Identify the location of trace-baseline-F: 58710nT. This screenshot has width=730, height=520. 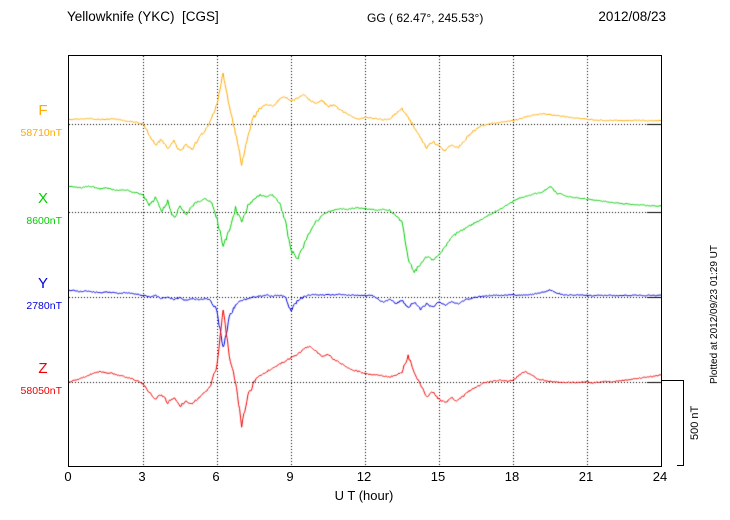
(41, 133).